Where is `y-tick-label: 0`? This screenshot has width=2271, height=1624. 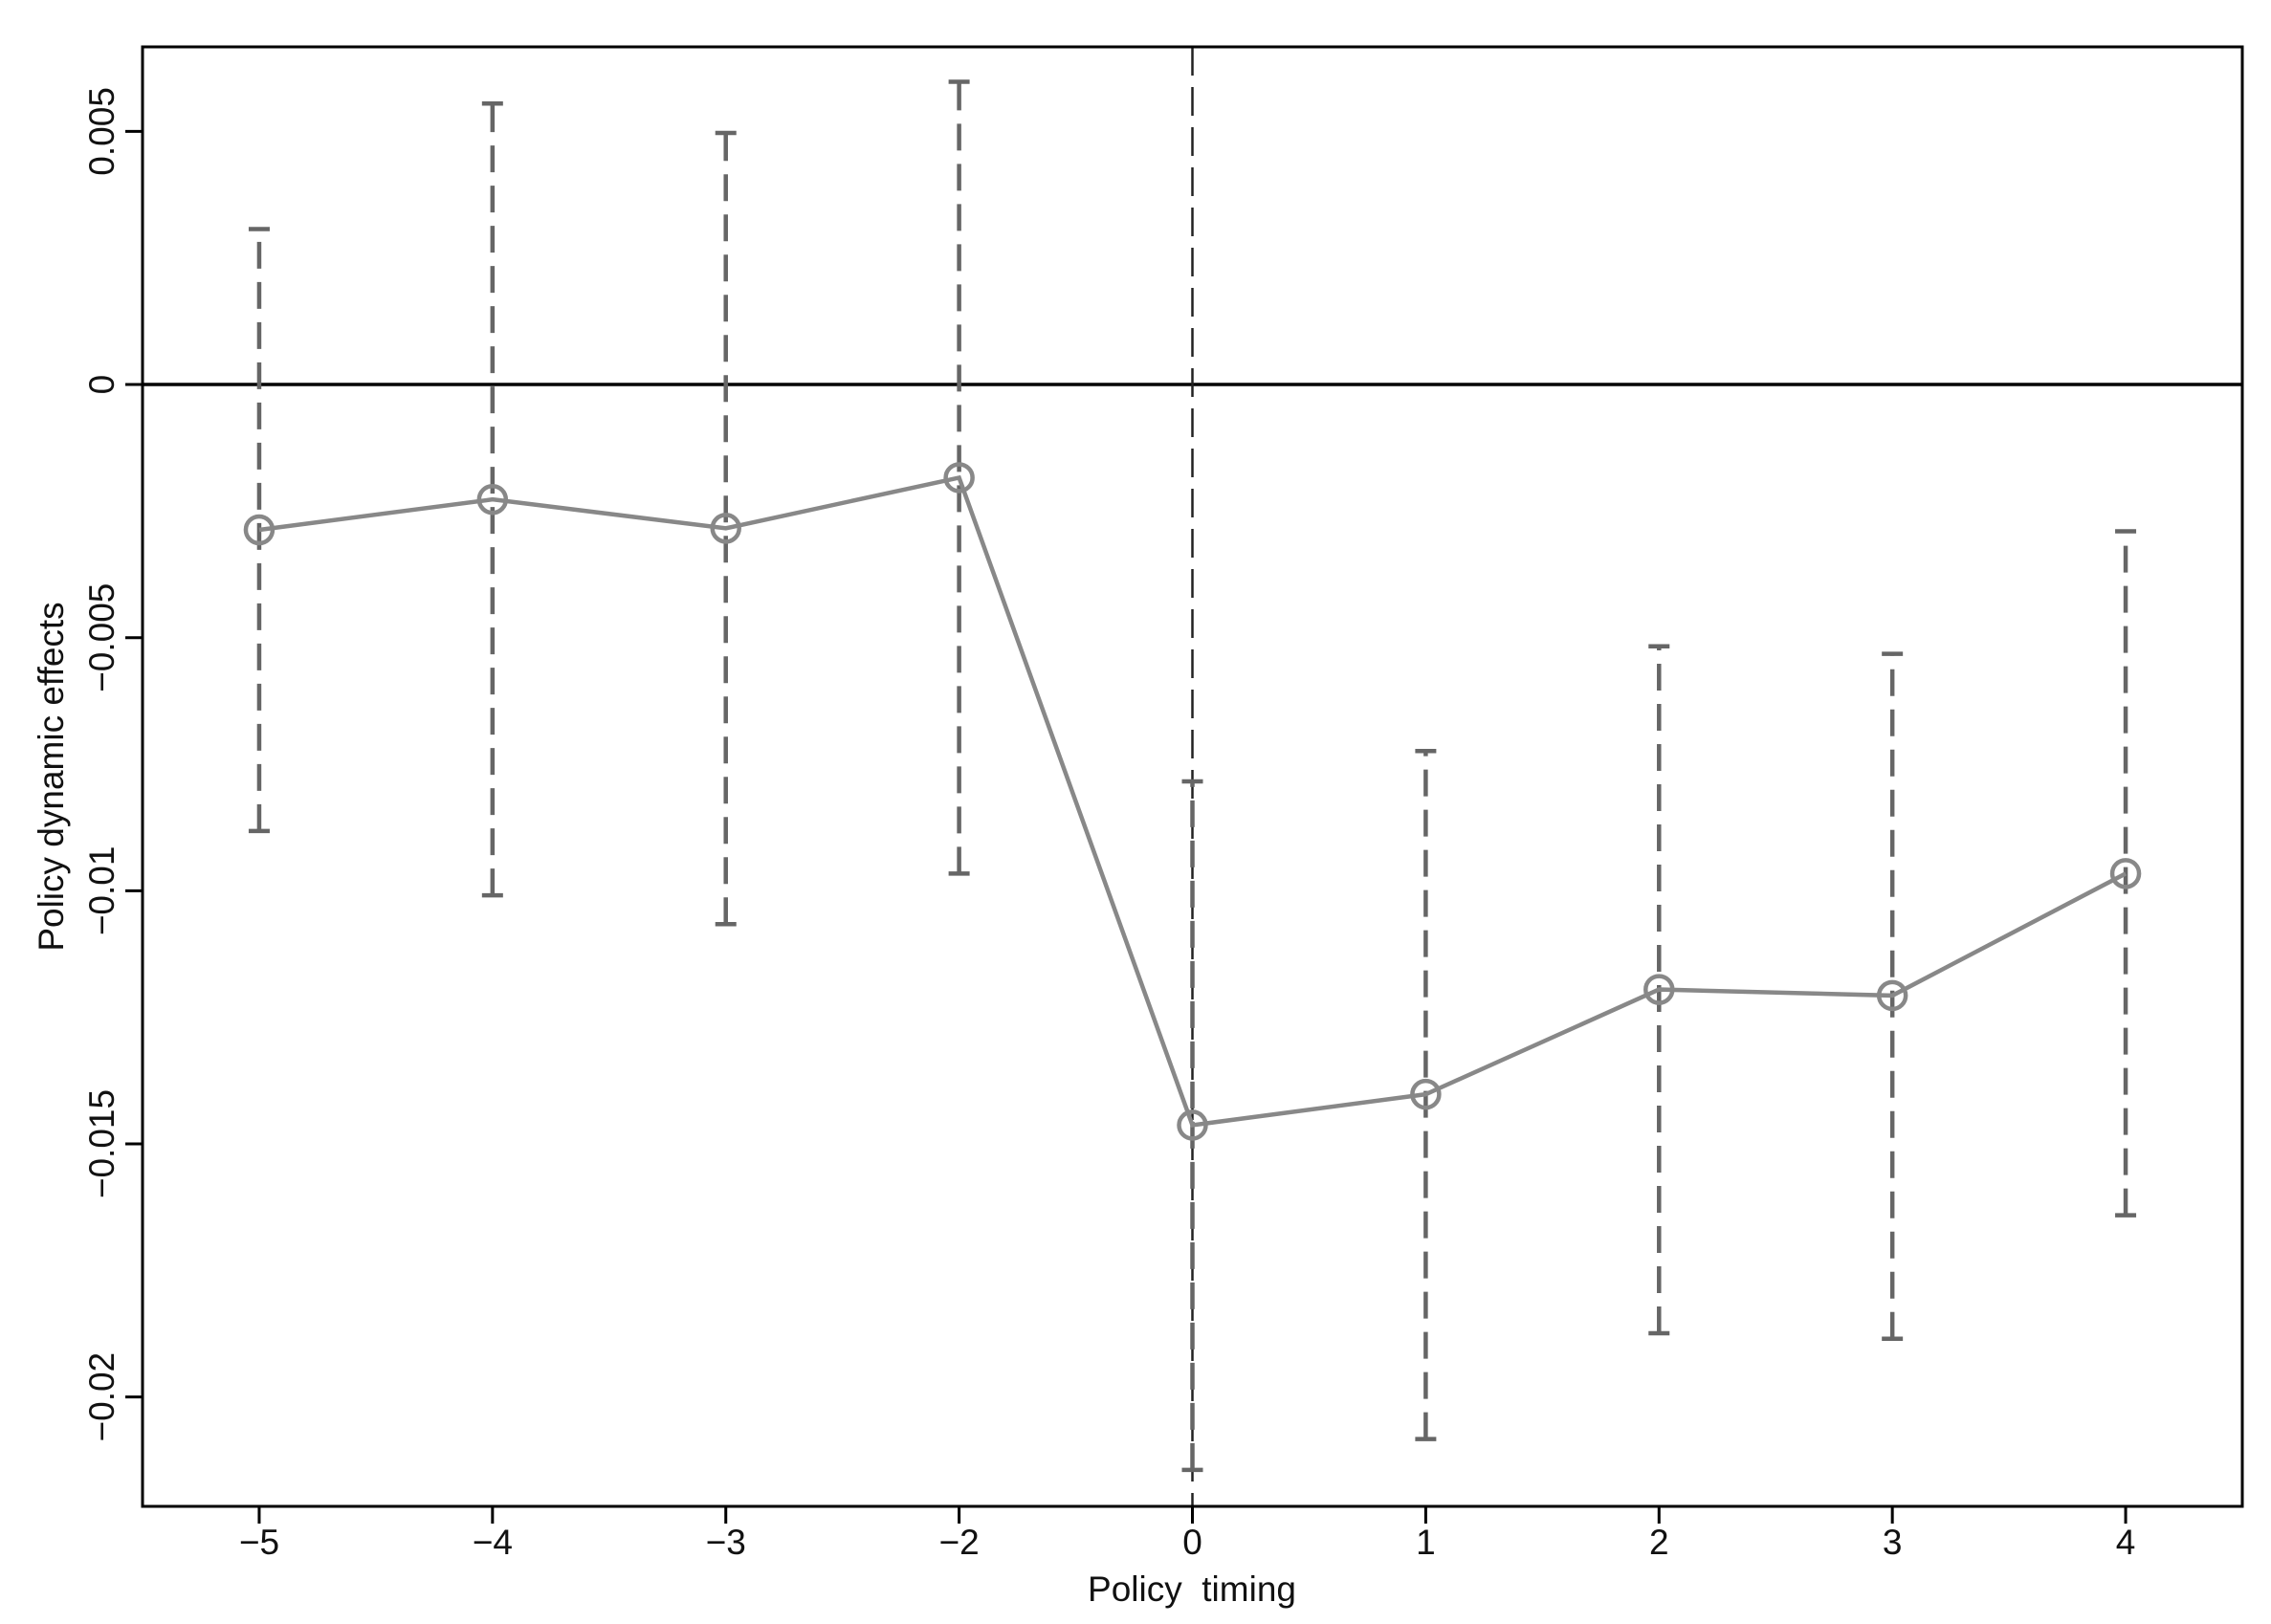
y-tick-label: 0 is located at coordinates (102, 385).